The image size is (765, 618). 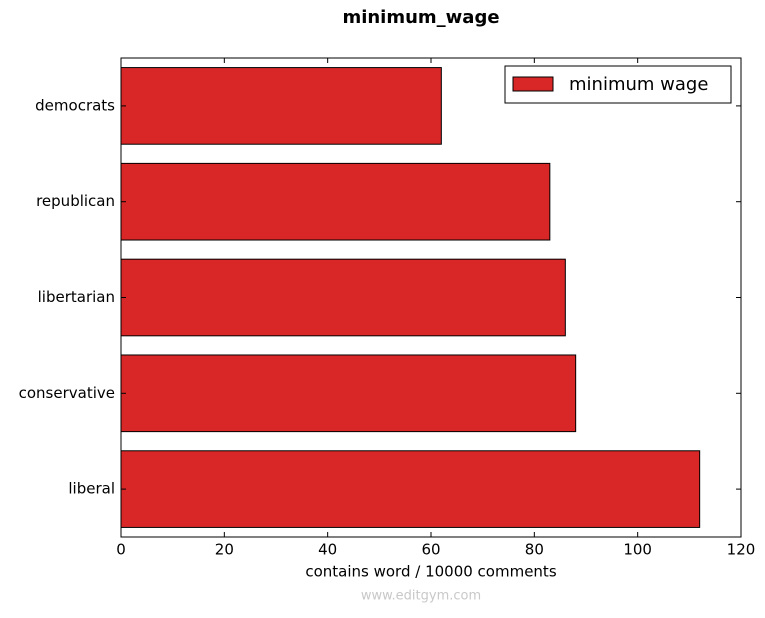 I want to click on chart-title: minimum_wage, so click(x=420, y=17).